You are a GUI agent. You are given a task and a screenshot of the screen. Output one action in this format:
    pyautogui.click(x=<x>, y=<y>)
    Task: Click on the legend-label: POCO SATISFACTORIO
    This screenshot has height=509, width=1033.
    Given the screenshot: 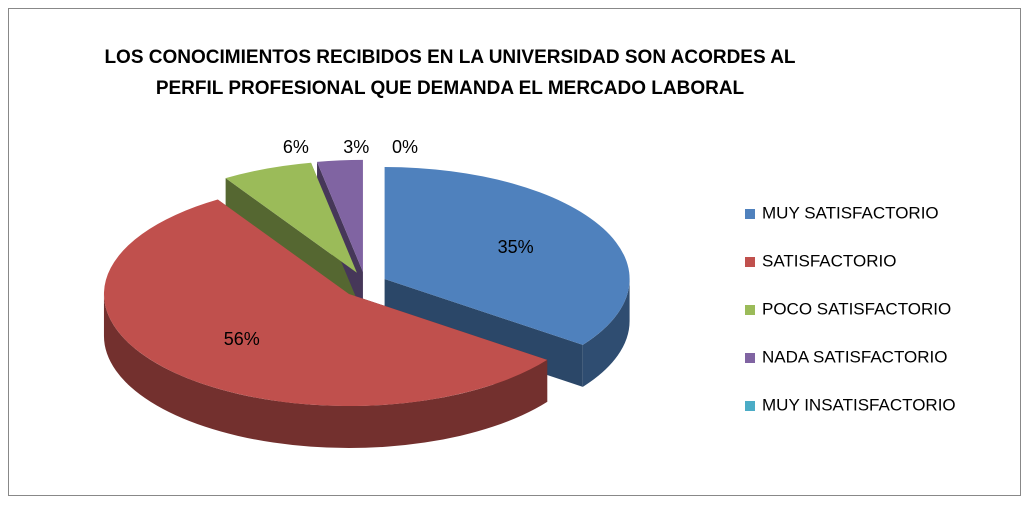 What is the action you would take?
    pyautogui.click(x=856, y=308)
    